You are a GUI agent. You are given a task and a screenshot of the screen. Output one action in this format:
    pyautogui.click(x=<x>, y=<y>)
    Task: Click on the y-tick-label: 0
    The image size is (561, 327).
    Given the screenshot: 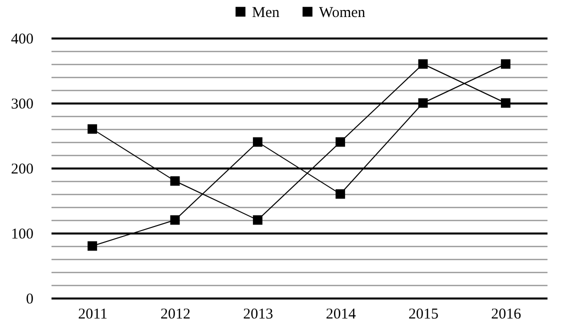 What is the action you would take?
    pyautogui.click(x=30, y=300)
    